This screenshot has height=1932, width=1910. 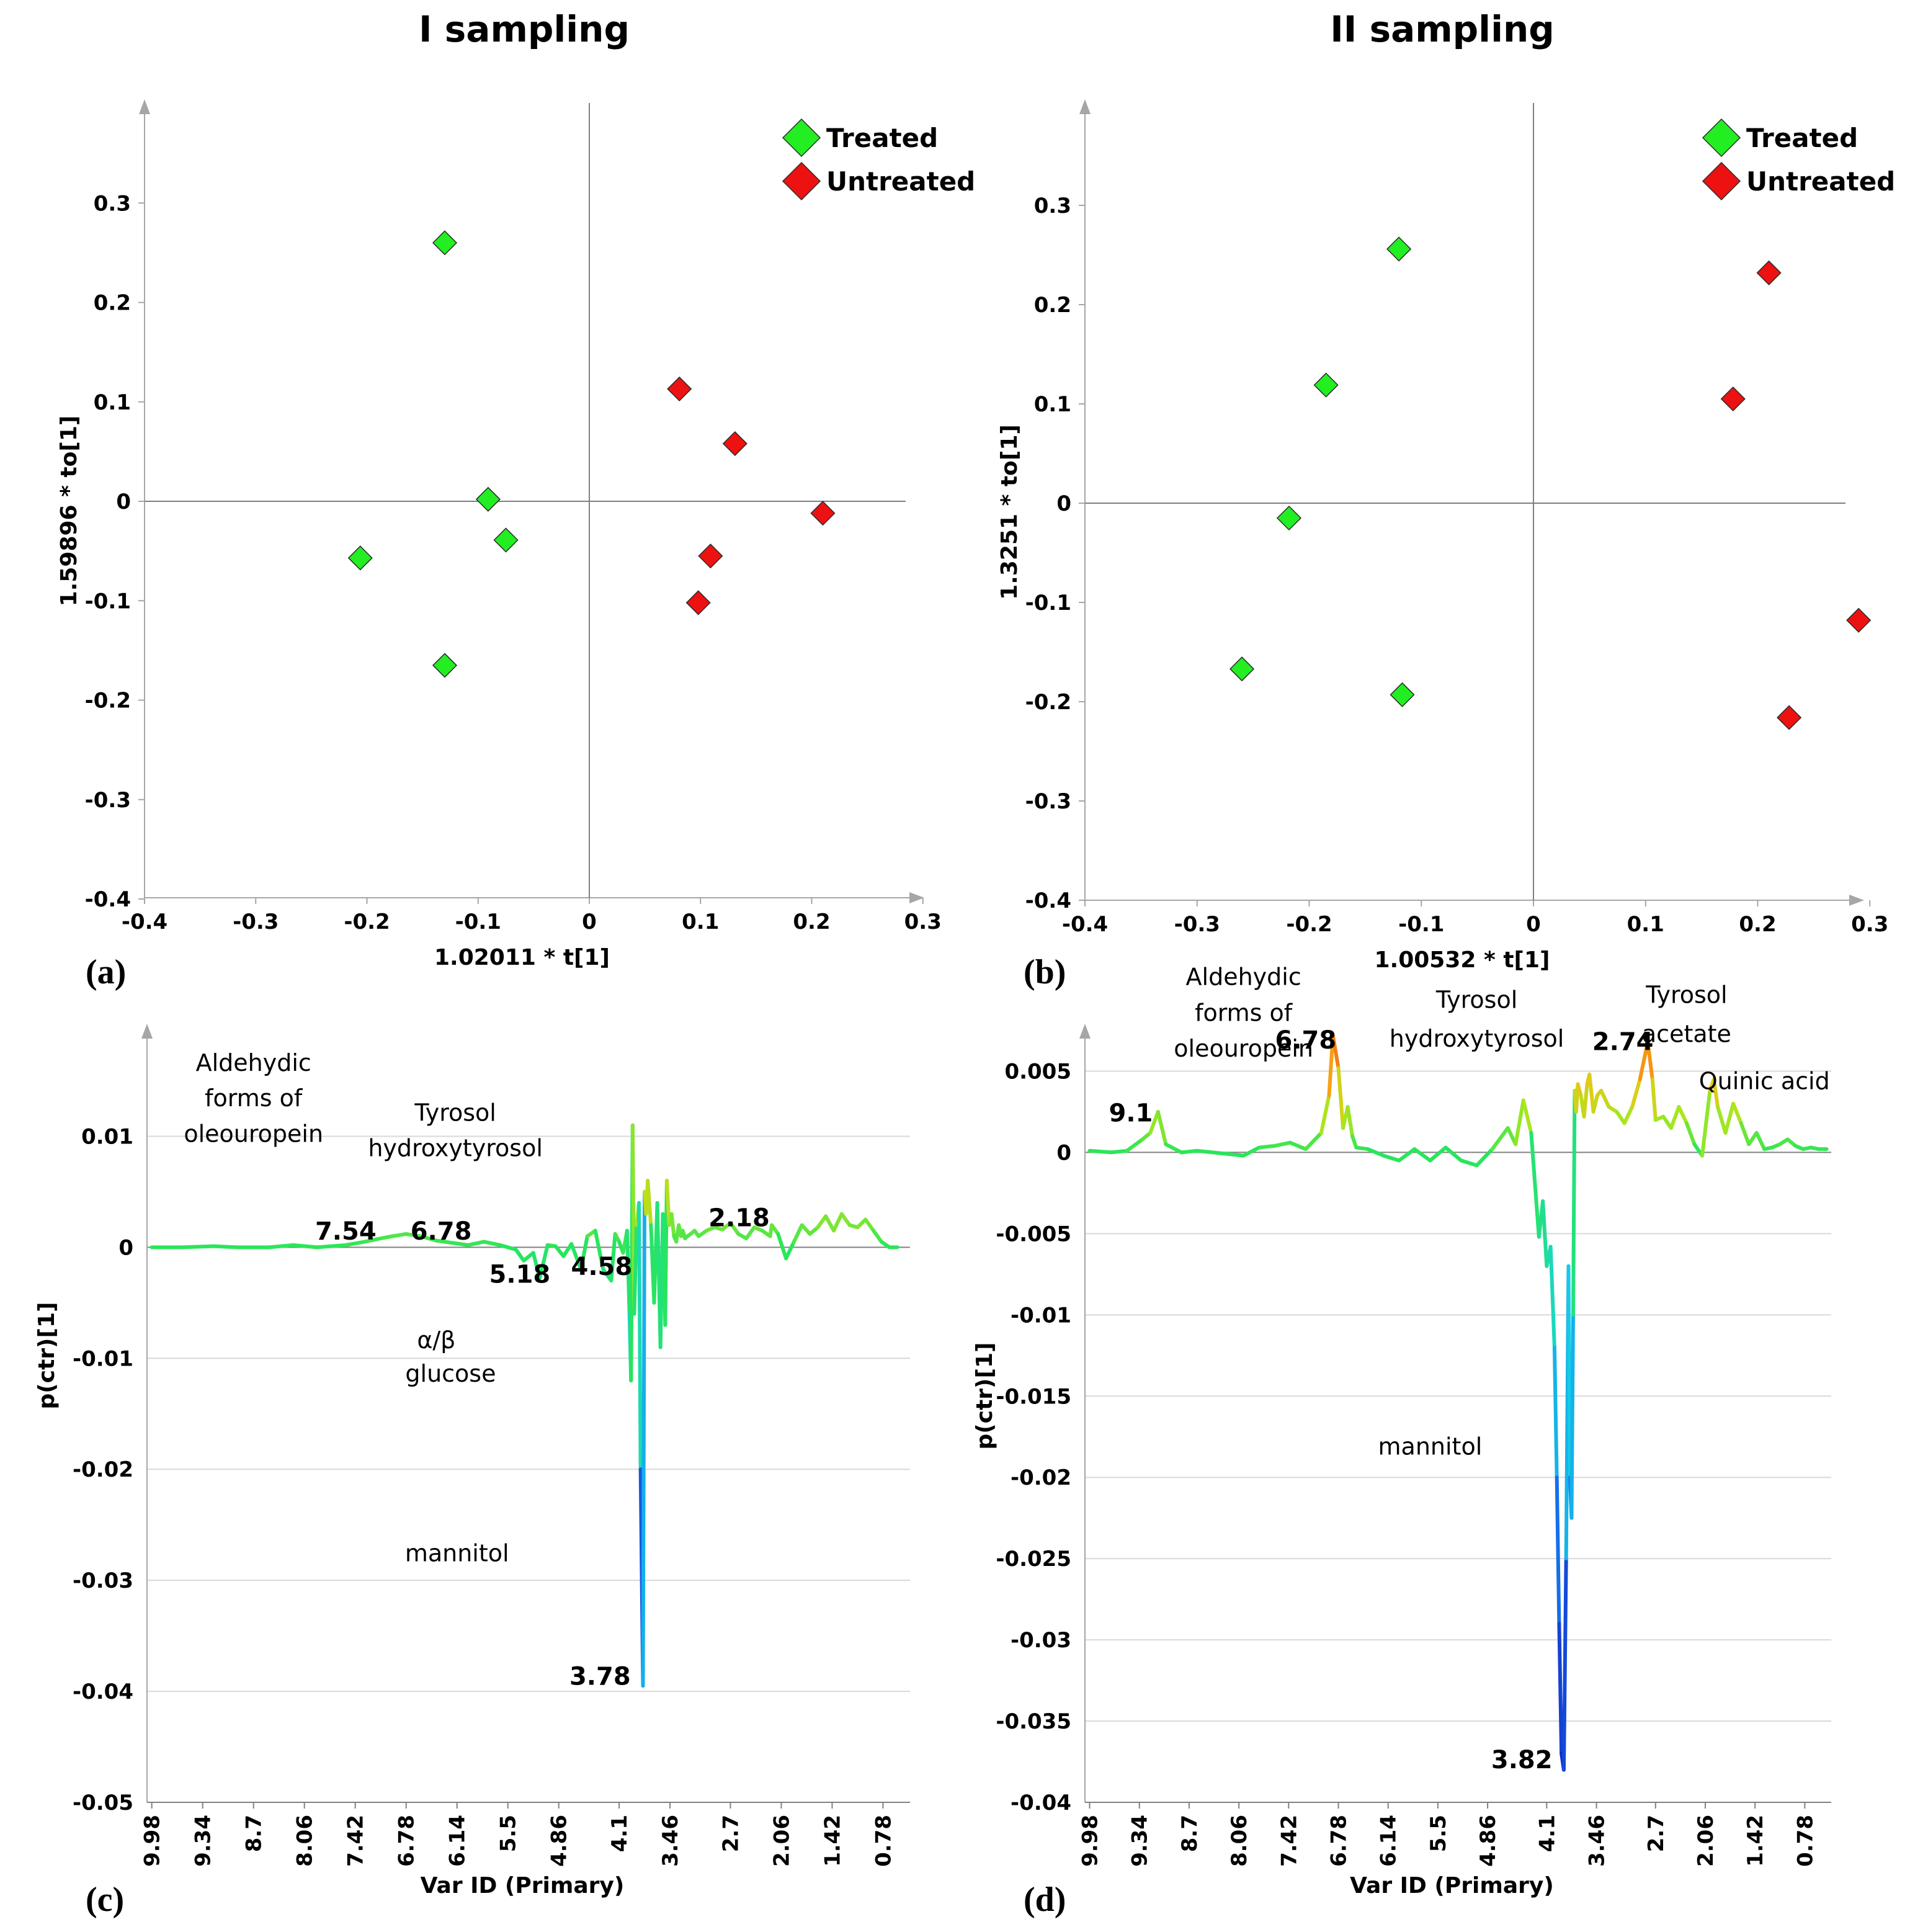 I want to click on x-tick-label: 4.86, so click(x=1488, y=1841).